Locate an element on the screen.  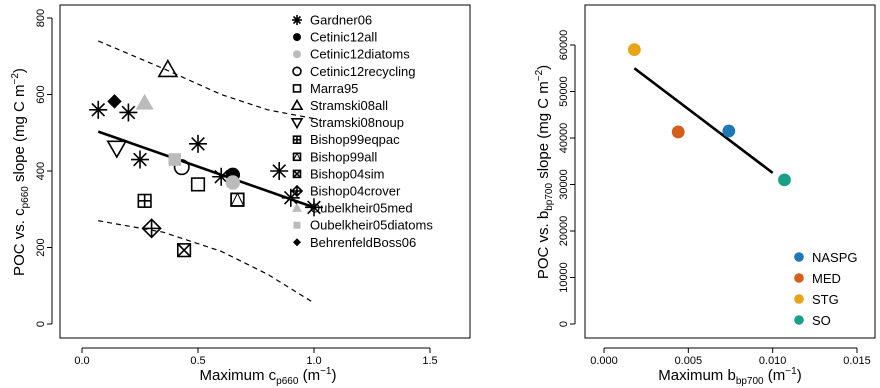
right-legend-label-naspg: NASPG is located at coordinates (835, 257).